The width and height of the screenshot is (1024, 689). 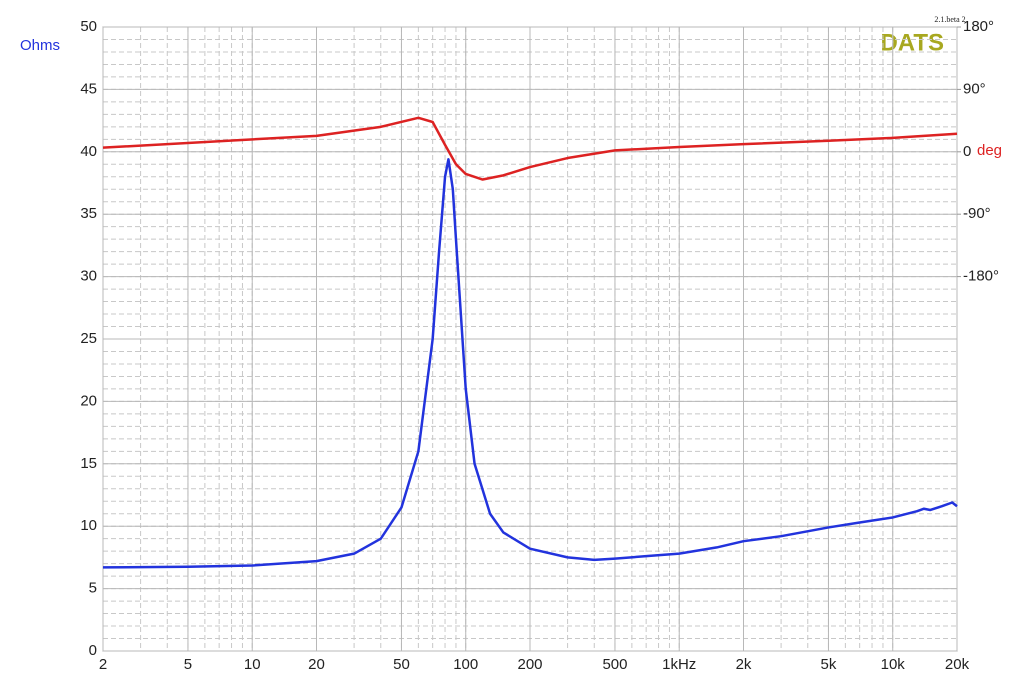 What do you see at coordinates (316, 664) in the screenshot?
I see `x-tick-label: 20` at bounding box center [316, 664].